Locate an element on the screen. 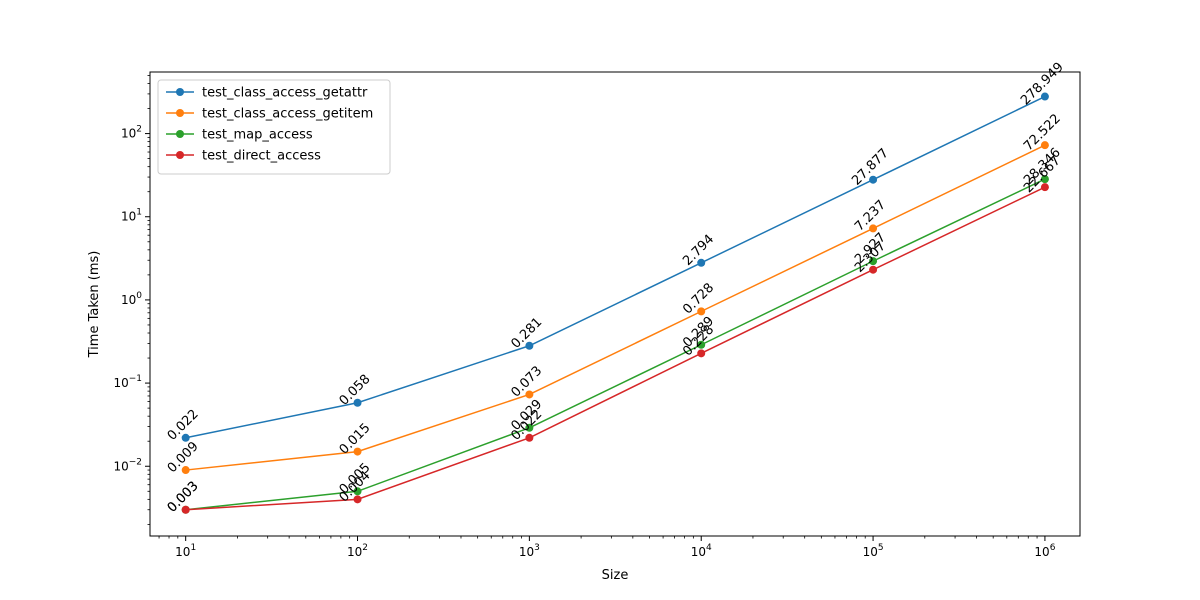 Image resolution: width=1200 pixels, height=600 pixels. legend-item: test_map_access is located at coordinates (239, 135).